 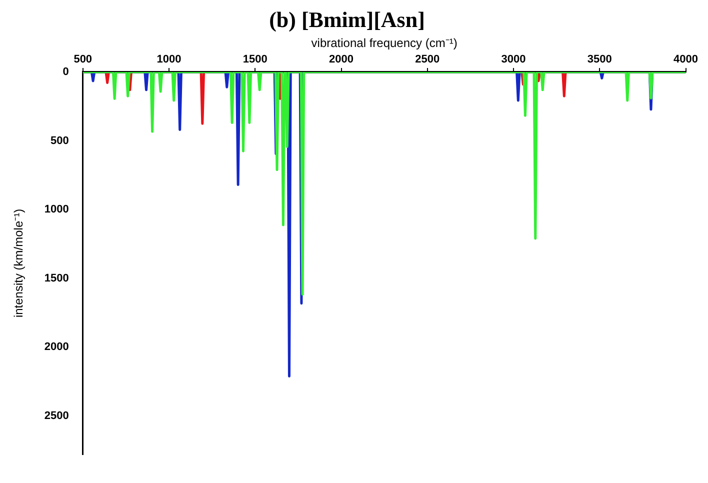 What do you see at coordinates (169, 59) in the screenshot?
I see `x-tick-label: 1000` at bounding box center [169, 59].